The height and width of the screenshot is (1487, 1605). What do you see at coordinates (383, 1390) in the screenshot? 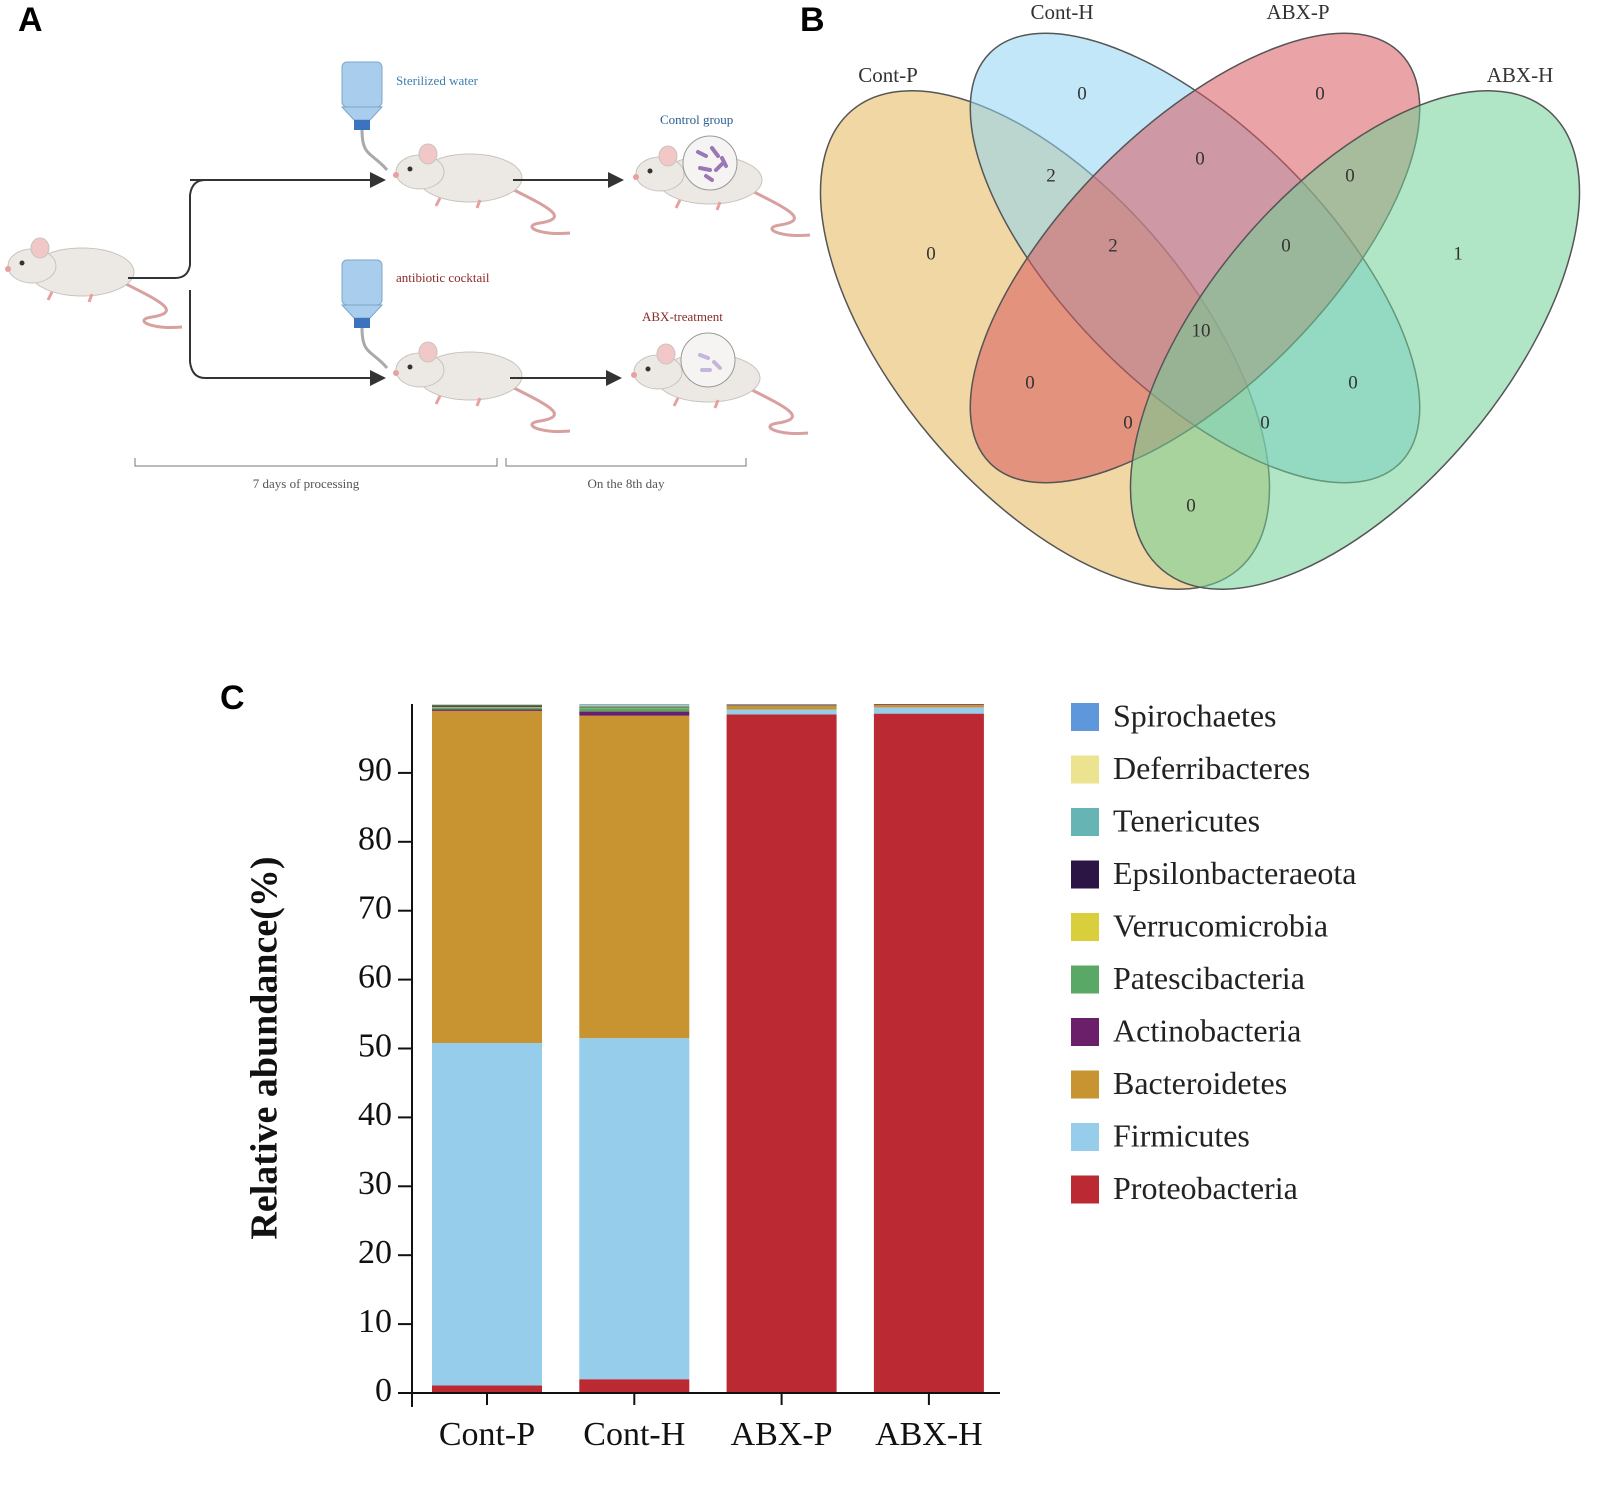
I see `y-tick-label: 0` at bounding box center [383, 1390].